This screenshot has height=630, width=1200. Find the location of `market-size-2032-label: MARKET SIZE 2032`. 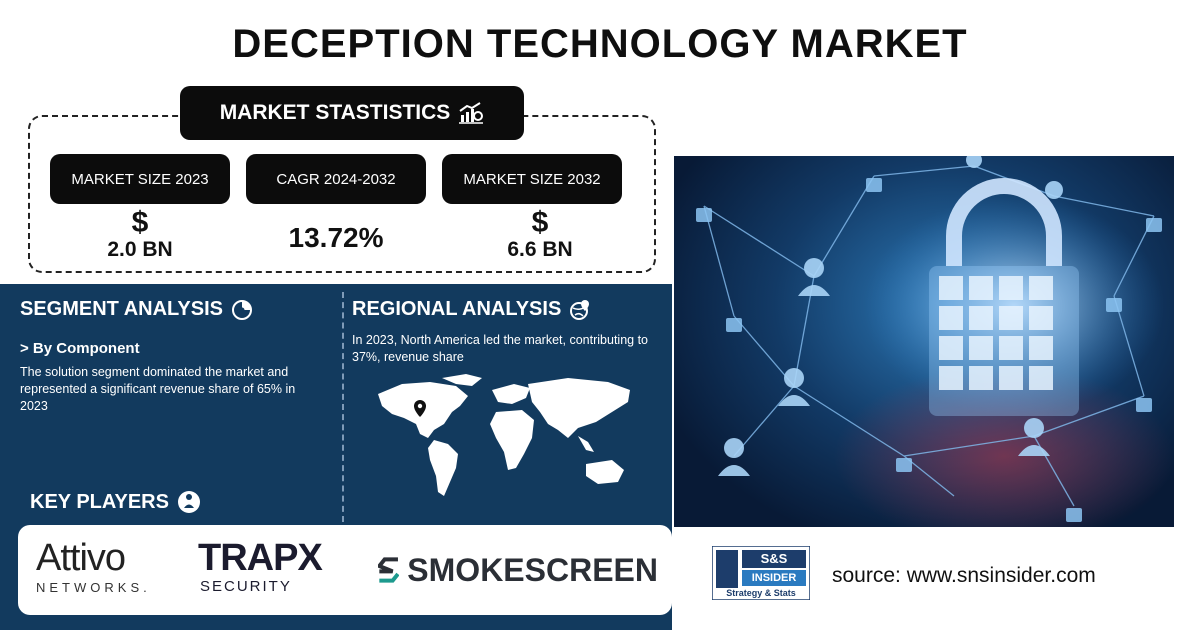

market-size-2032-label: MARKET SIZE 2032 is located at coordinates (532, 179).